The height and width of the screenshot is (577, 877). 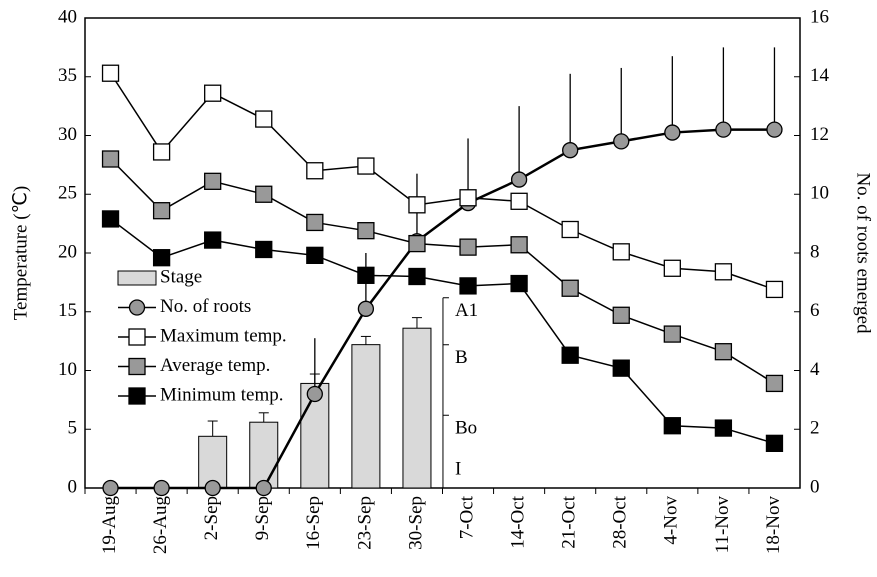 What do you see at coordinates (671, 520) in the screenshot?
I see `x-tick-label: 4-Nov` at bounding box center [671, 520].